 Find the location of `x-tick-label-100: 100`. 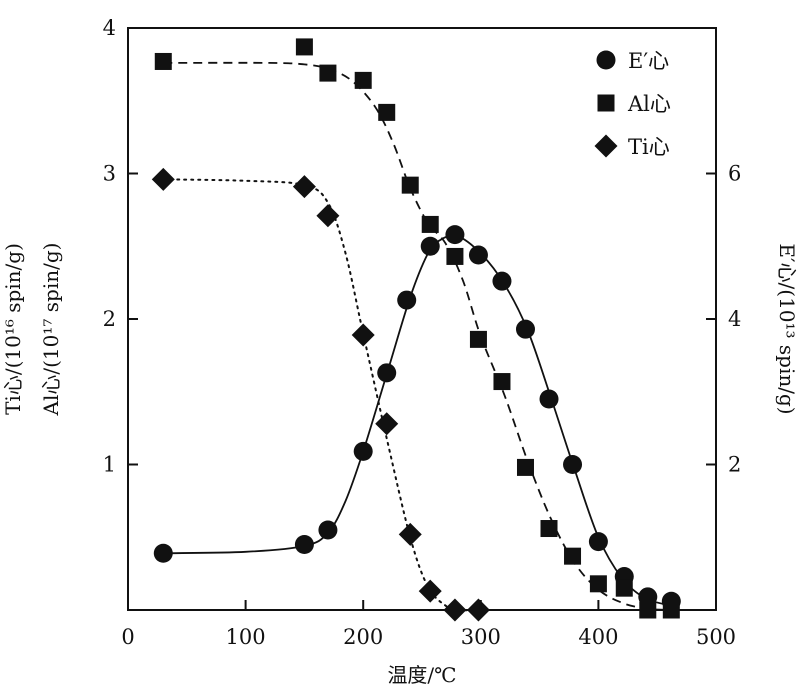

x-tick-label-100: 100 is located at coordinates (246, 637).